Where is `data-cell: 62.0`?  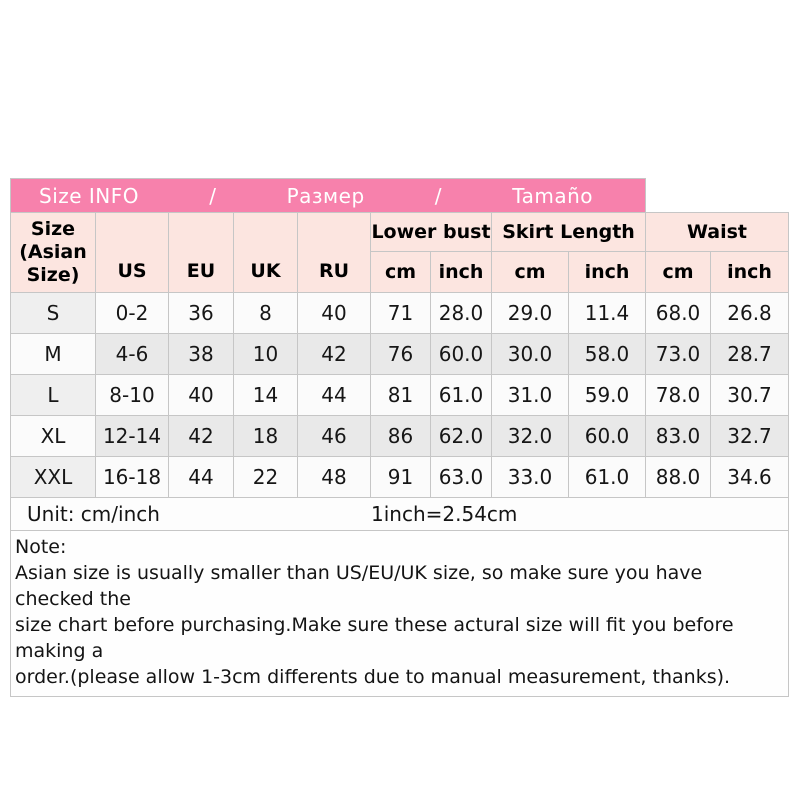
data-cell: 62.0 is located at coordinates (461, 436).